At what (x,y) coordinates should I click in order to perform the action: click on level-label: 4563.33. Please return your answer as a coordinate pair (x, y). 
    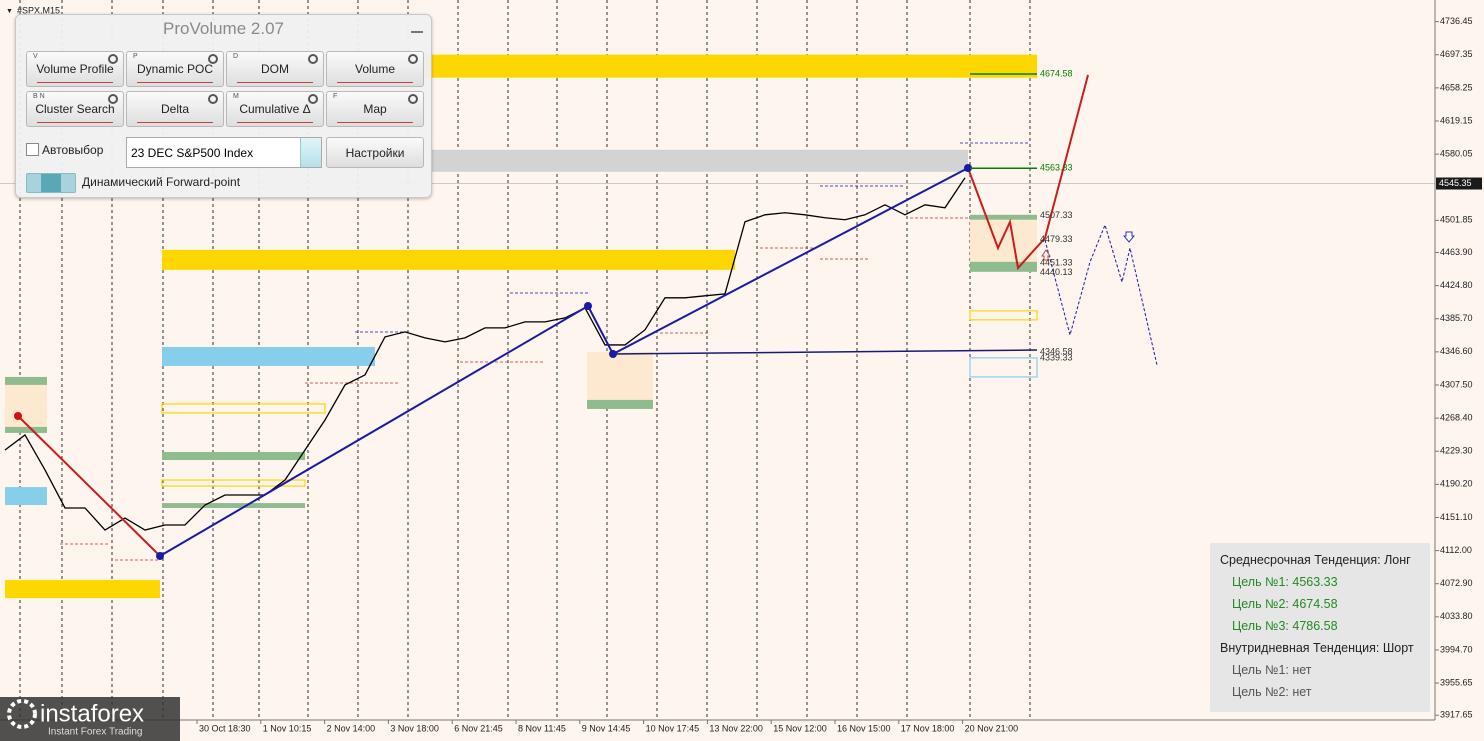
    Looking at the image, I should click on (1056, 168).